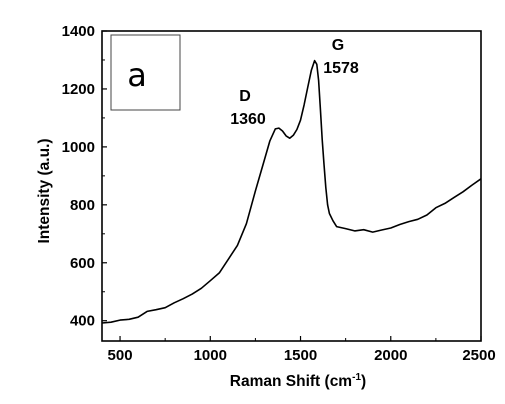  I want to click on peak-label-D: D, so click(245, 96).